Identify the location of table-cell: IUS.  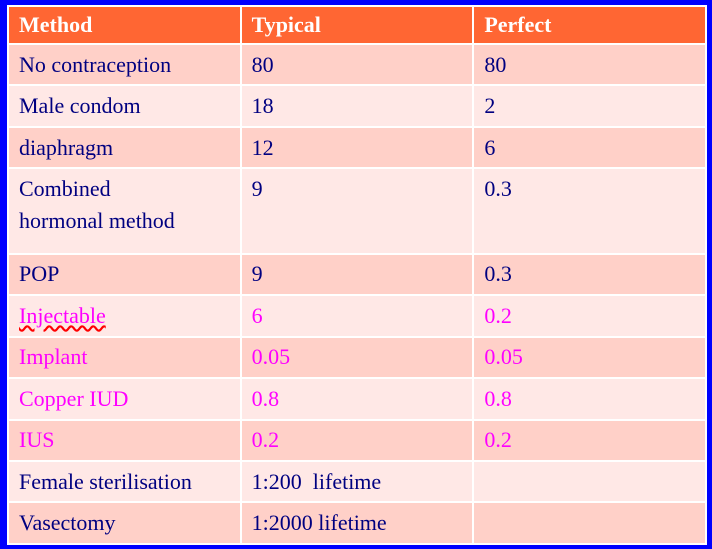
(124, 440).